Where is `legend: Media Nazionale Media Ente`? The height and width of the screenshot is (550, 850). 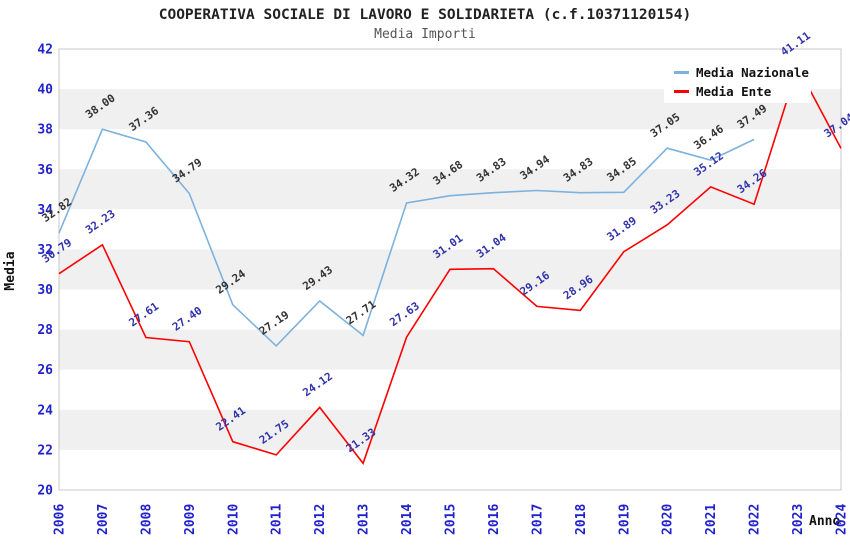 legend: Media Nazionale Media Ente is located at coordinates (737, 80).